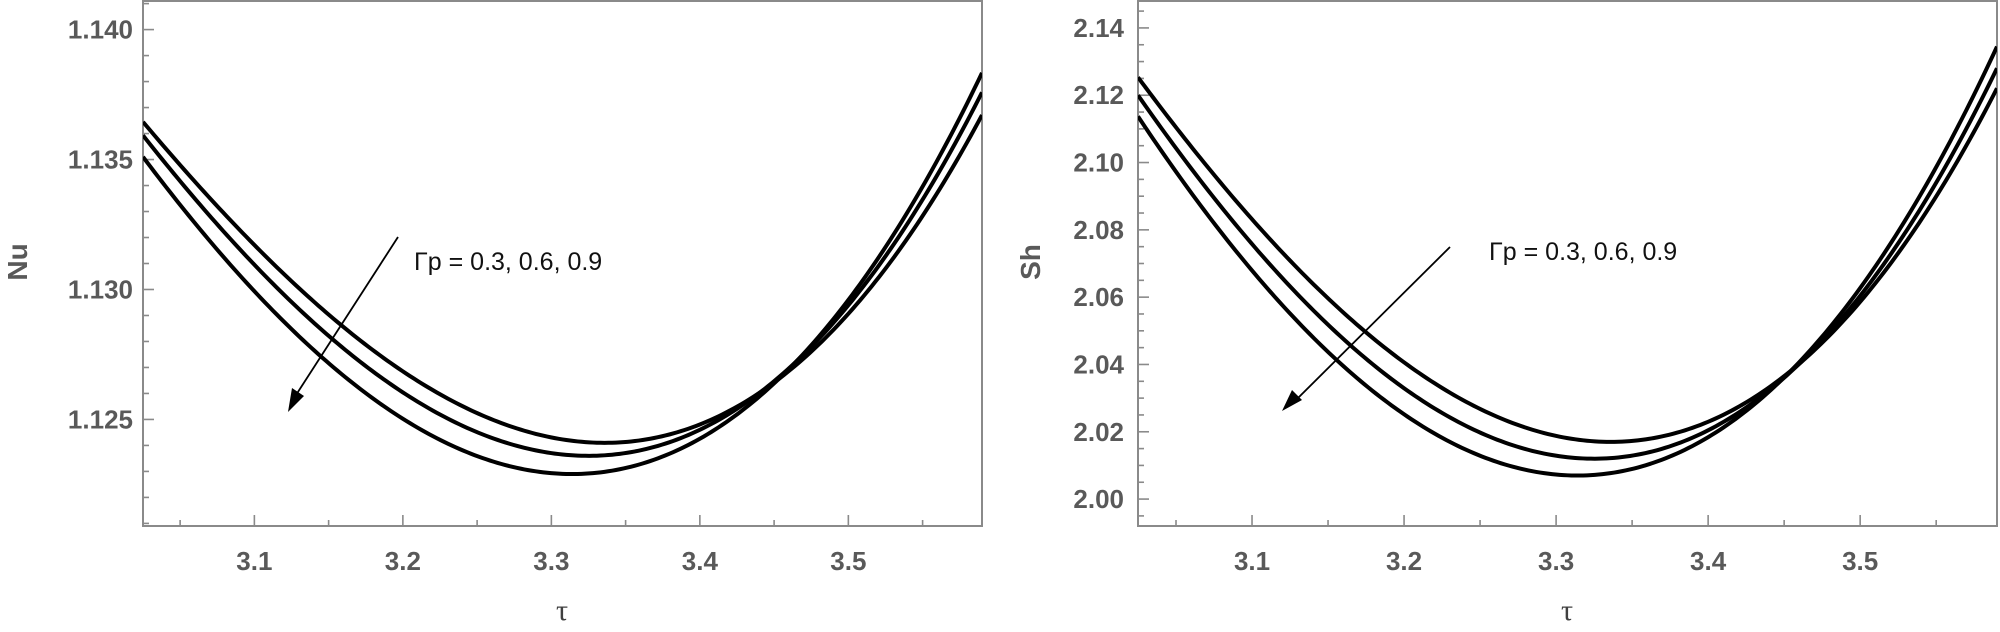 The image size is (2000, 632). Describe the element at coordinates (17, 261) in the screenshot. I see `nu-y-axis-label: Nu` at that location.